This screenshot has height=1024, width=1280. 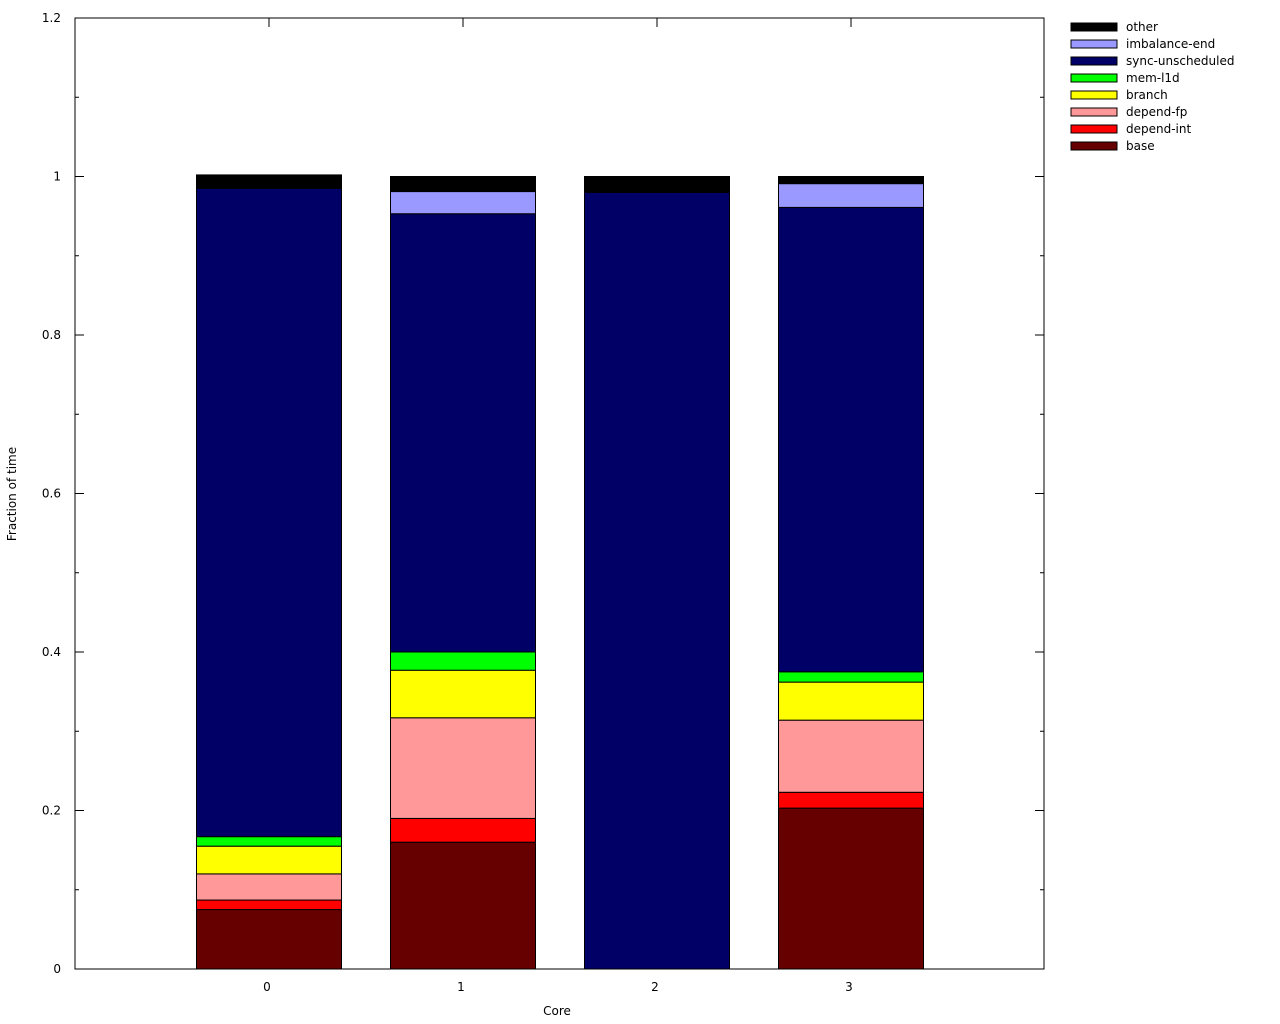 I want to click on legend-label-base: base, so click(x=1140, y=146).